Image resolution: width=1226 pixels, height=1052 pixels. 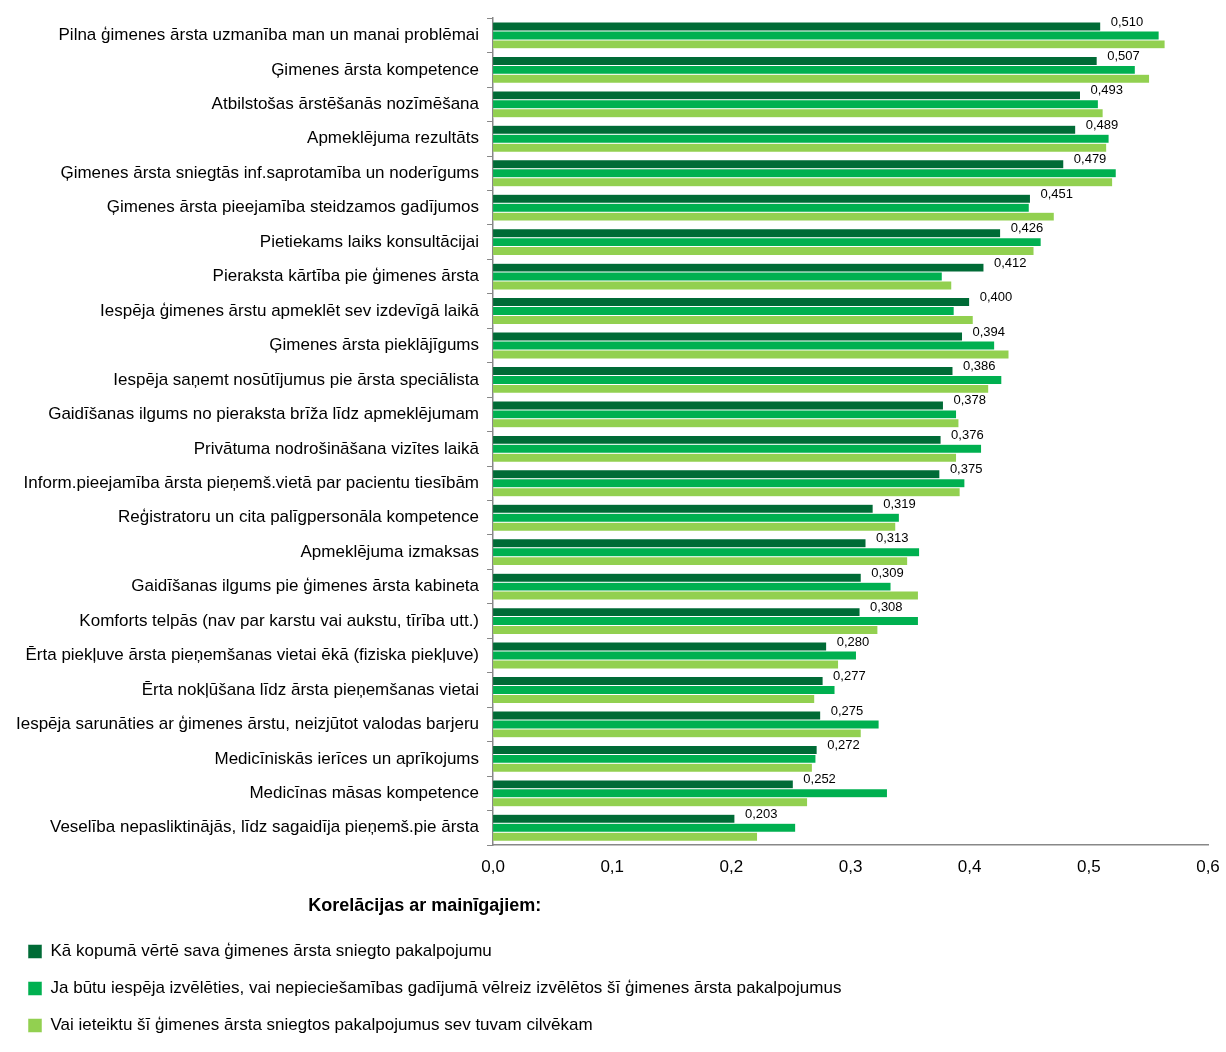 I want to click on data-label: 0,275, so click(x=847, y=710).